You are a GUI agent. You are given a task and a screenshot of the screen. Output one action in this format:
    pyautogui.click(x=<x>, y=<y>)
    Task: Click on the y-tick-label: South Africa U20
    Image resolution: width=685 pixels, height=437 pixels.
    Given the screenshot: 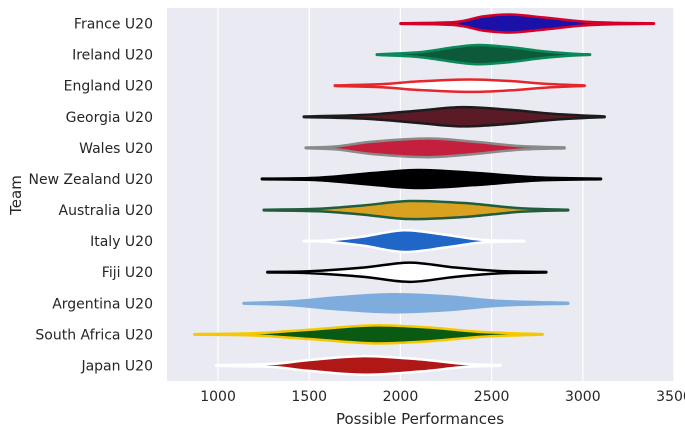 What is the action you would take?
    pyautogui.click(x=94, y=335)
    